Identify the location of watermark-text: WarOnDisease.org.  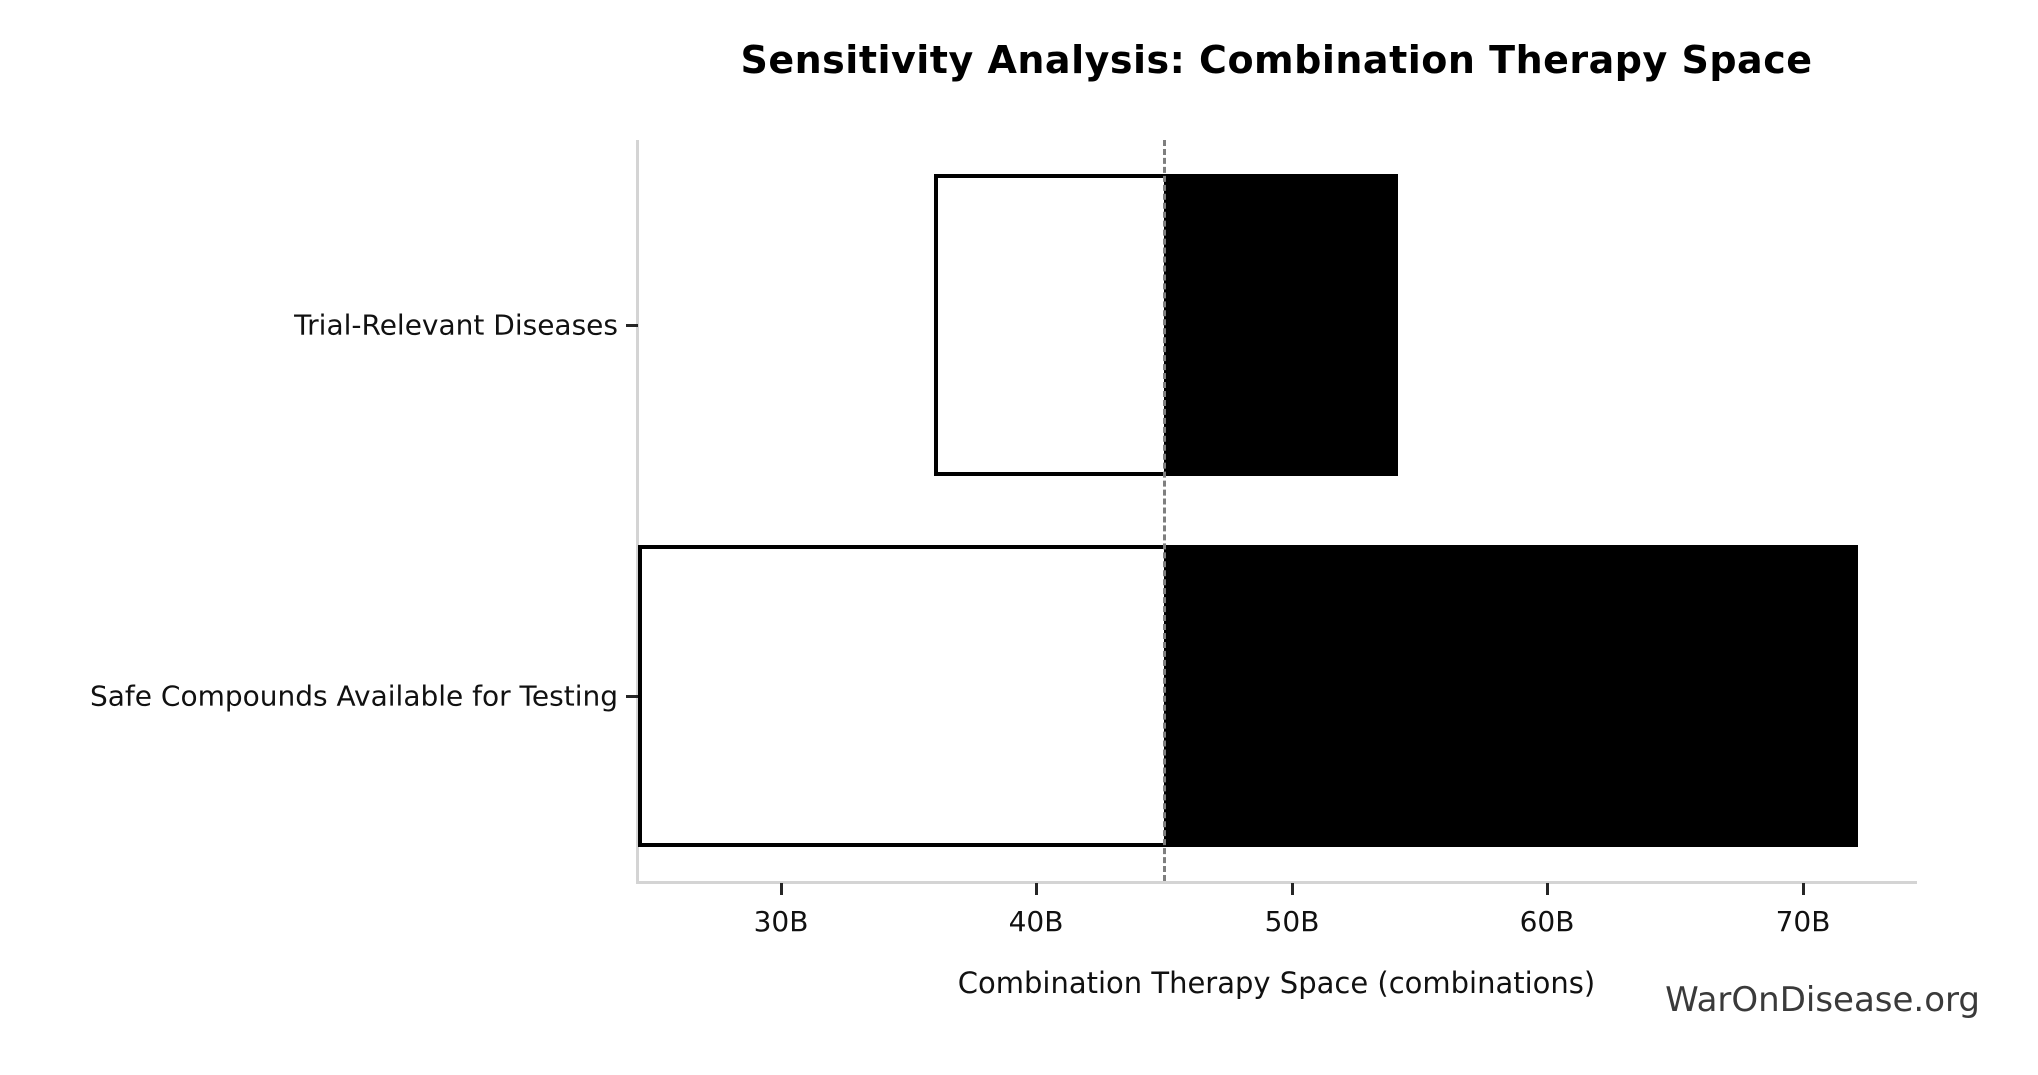
(1822, 1000).